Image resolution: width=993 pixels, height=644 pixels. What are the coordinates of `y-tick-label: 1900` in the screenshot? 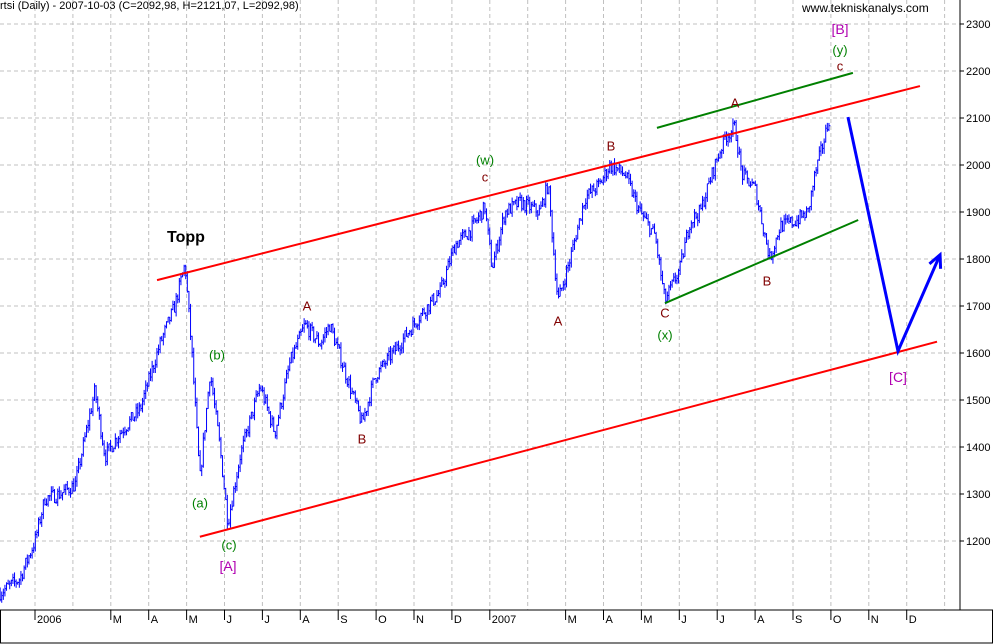 It's located at (978, 213).